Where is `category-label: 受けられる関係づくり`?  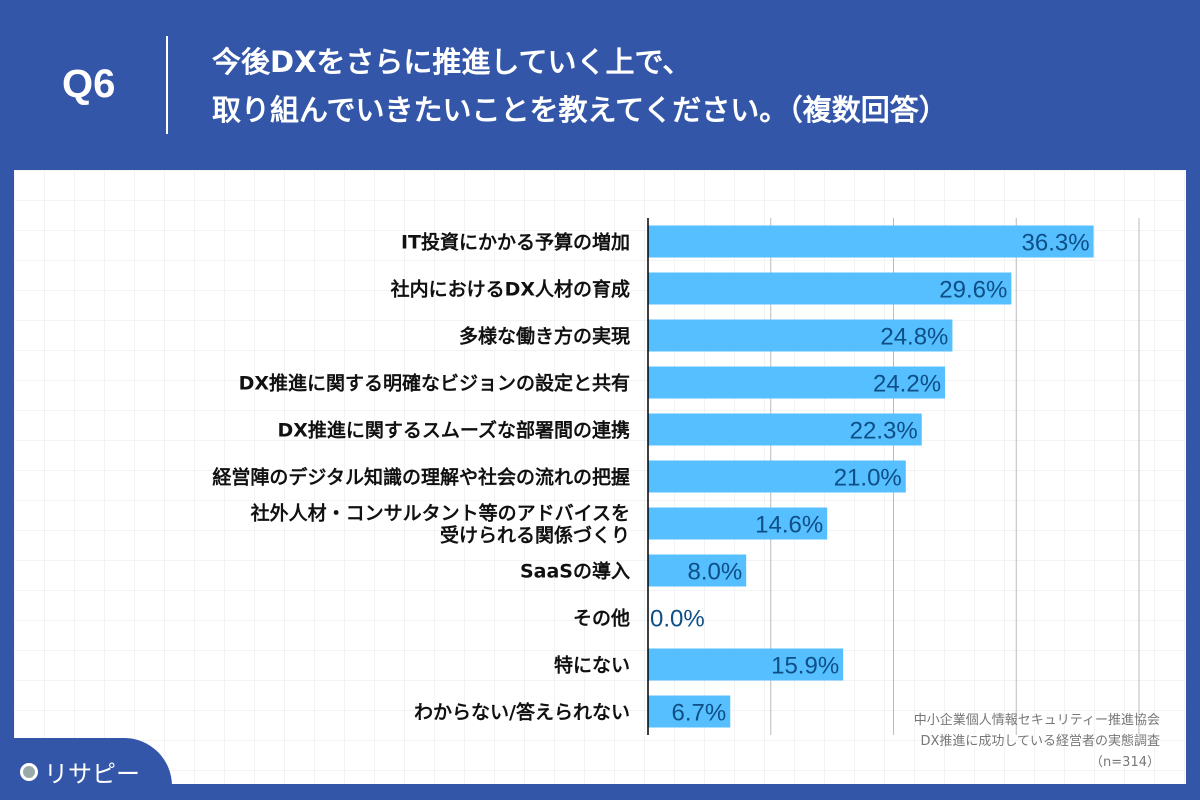
category-label: 受けられる関係づくり is located at coordinates (535, 535).